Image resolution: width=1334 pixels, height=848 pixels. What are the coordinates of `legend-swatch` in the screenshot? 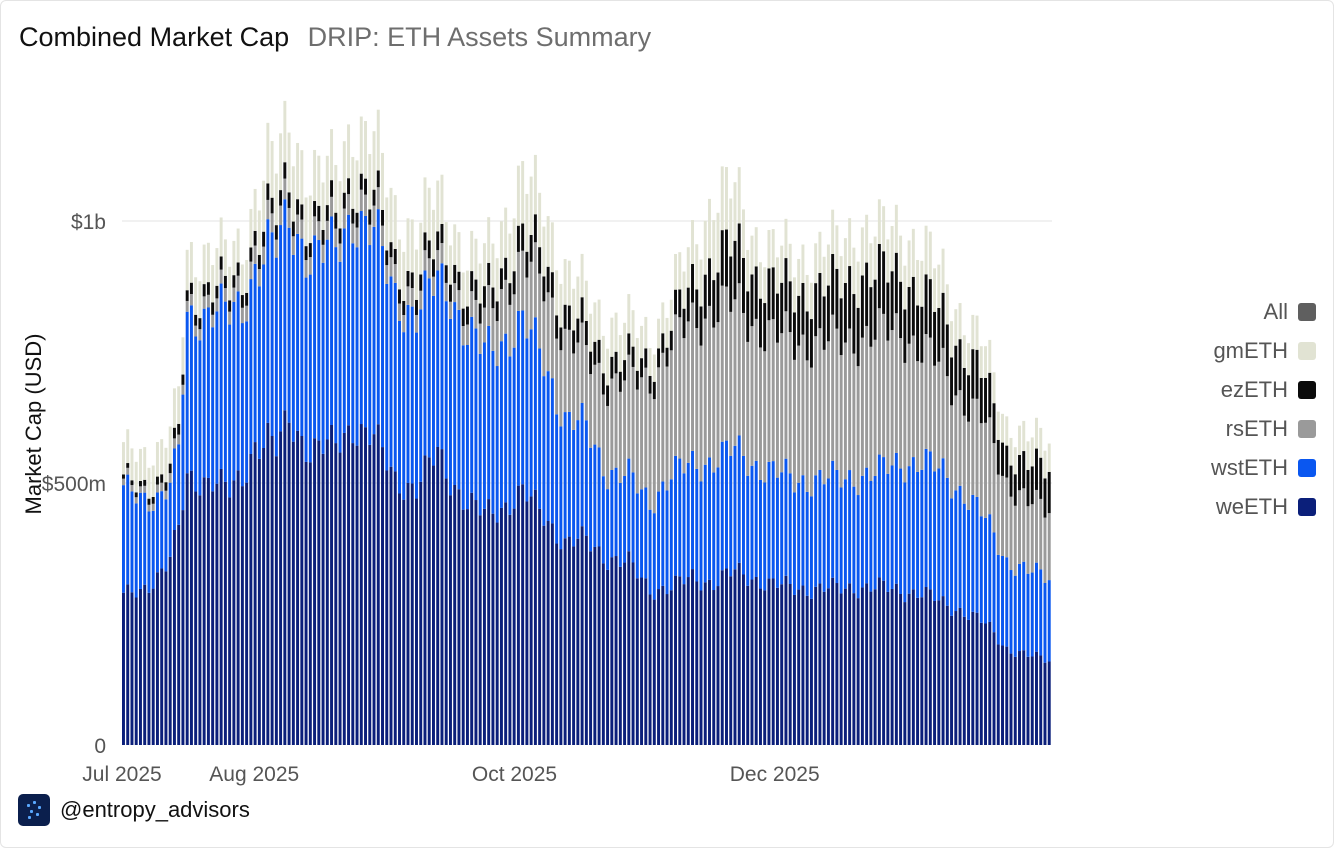 It's located at (1307, 506).